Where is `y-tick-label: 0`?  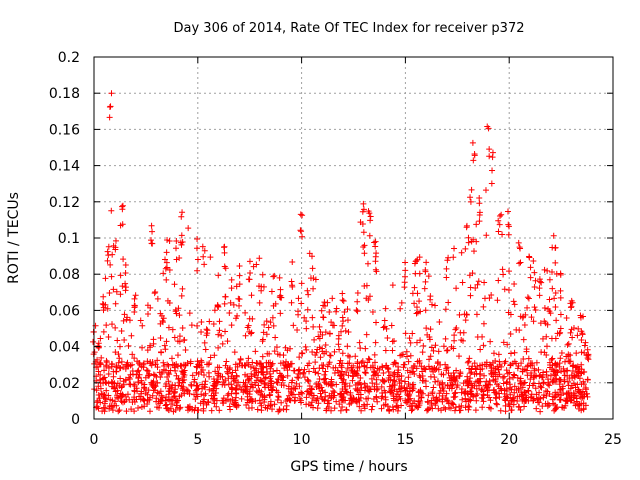
y-tick-label: 0 is located at coordinates (75, 420).